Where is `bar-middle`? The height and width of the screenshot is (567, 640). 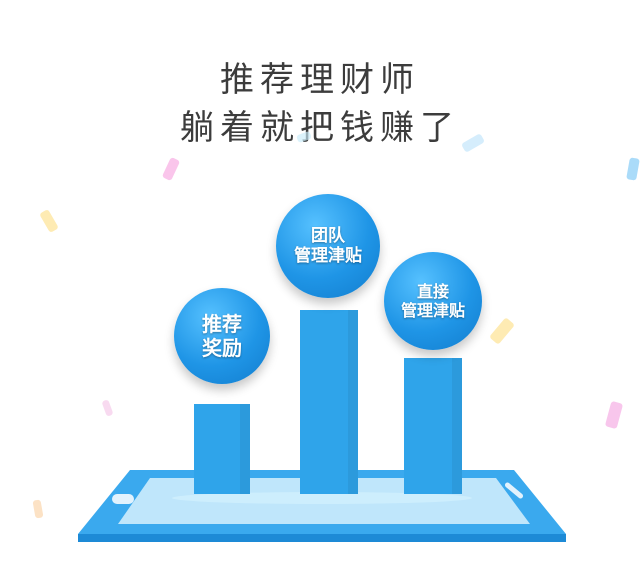 bar-middle is located at coordinates (329, 402).